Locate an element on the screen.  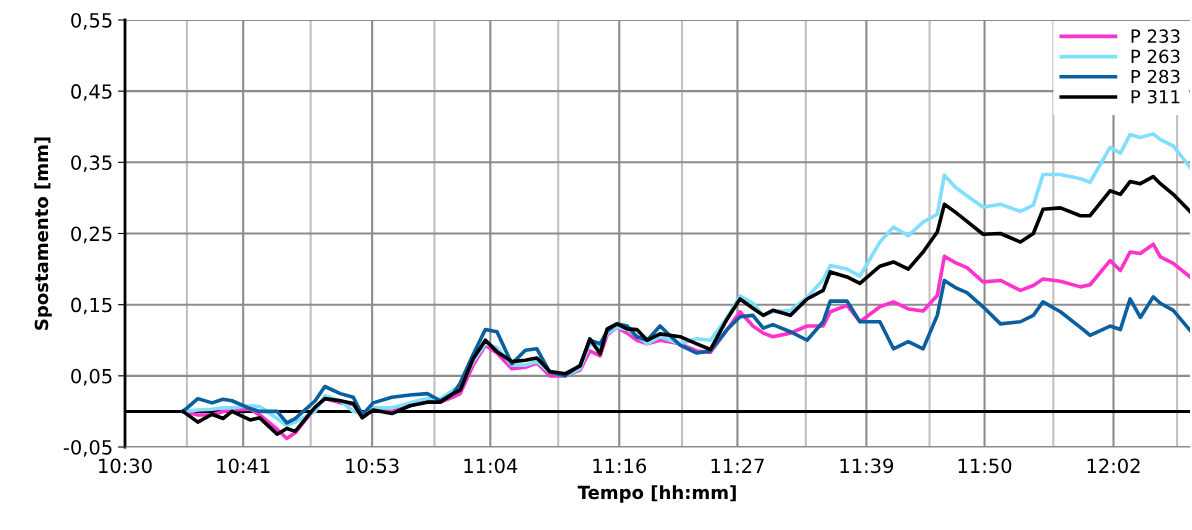
x-tick-label: 12:02 is located at coordinates (1113, 466).